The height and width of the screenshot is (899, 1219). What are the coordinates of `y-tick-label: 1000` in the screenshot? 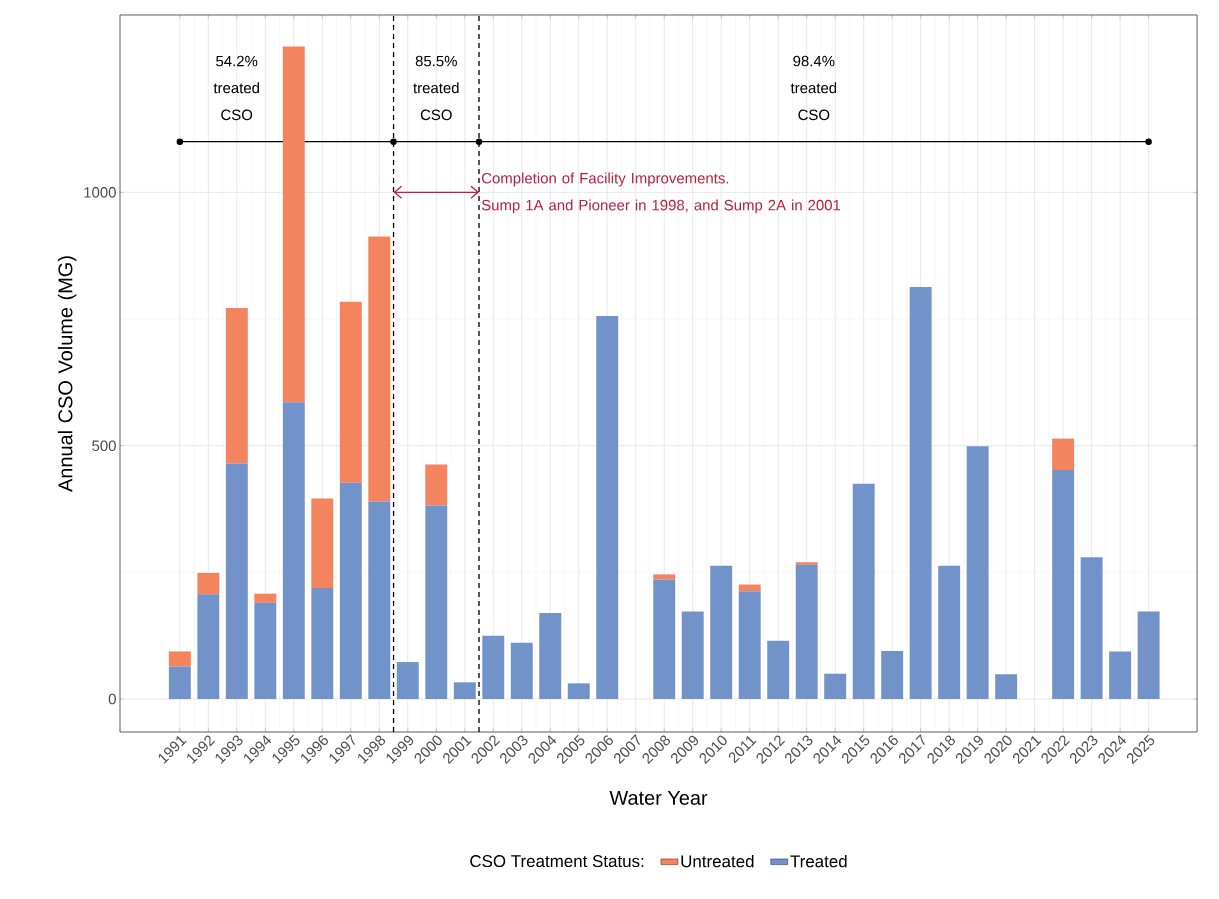 It's located at (100, 192).